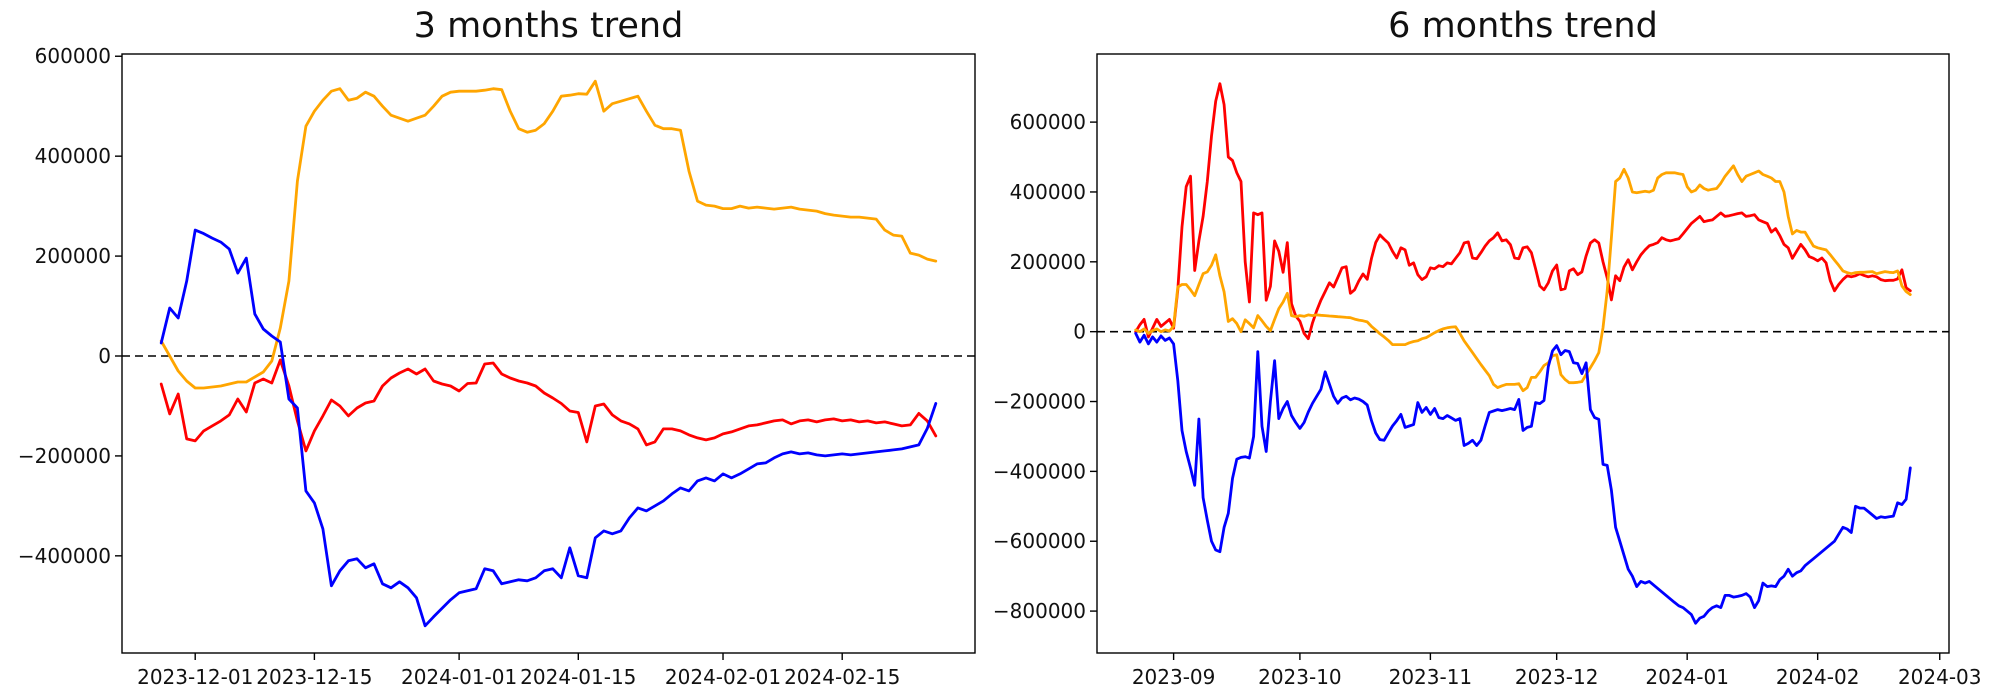 The image size is (2000, 700). What do you see at coordinates (1048, 262) in the screenshot?
I see `six-months-trend-y-tick-label: 200000` at bounding box center [1048, 262].